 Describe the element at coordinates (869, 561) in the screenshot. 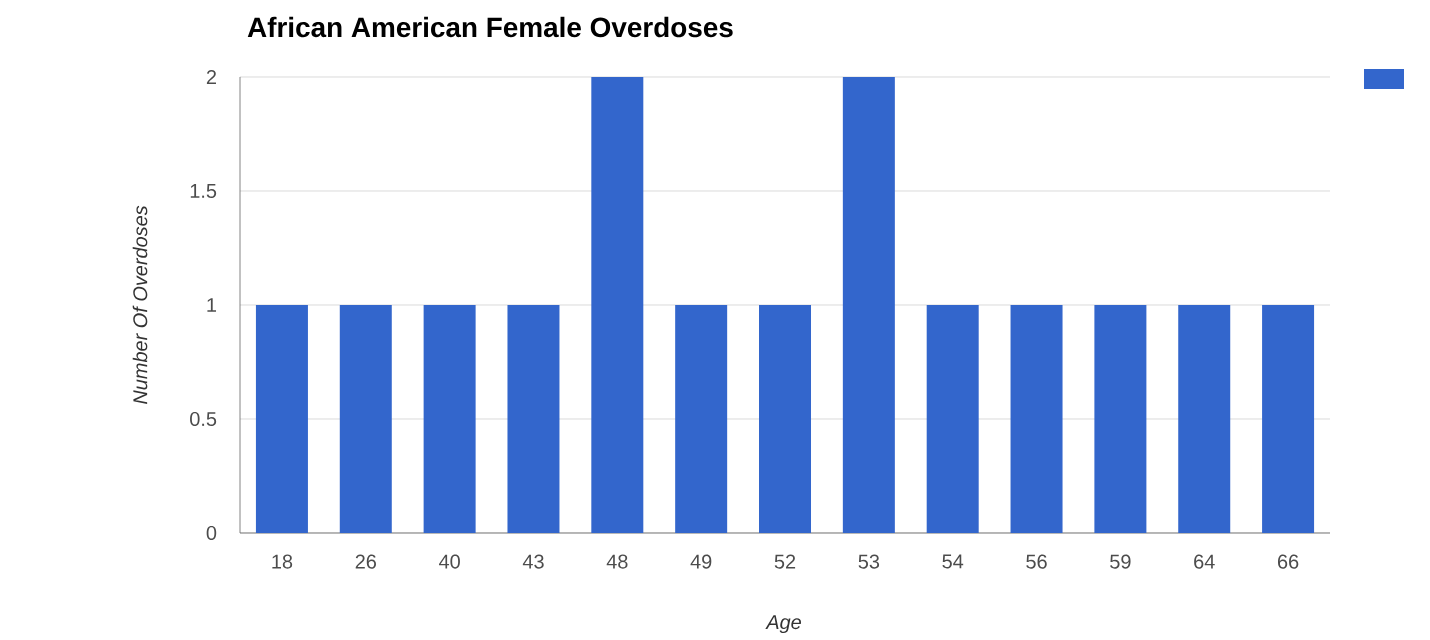

I see `x-tick-label: 53` at that location.